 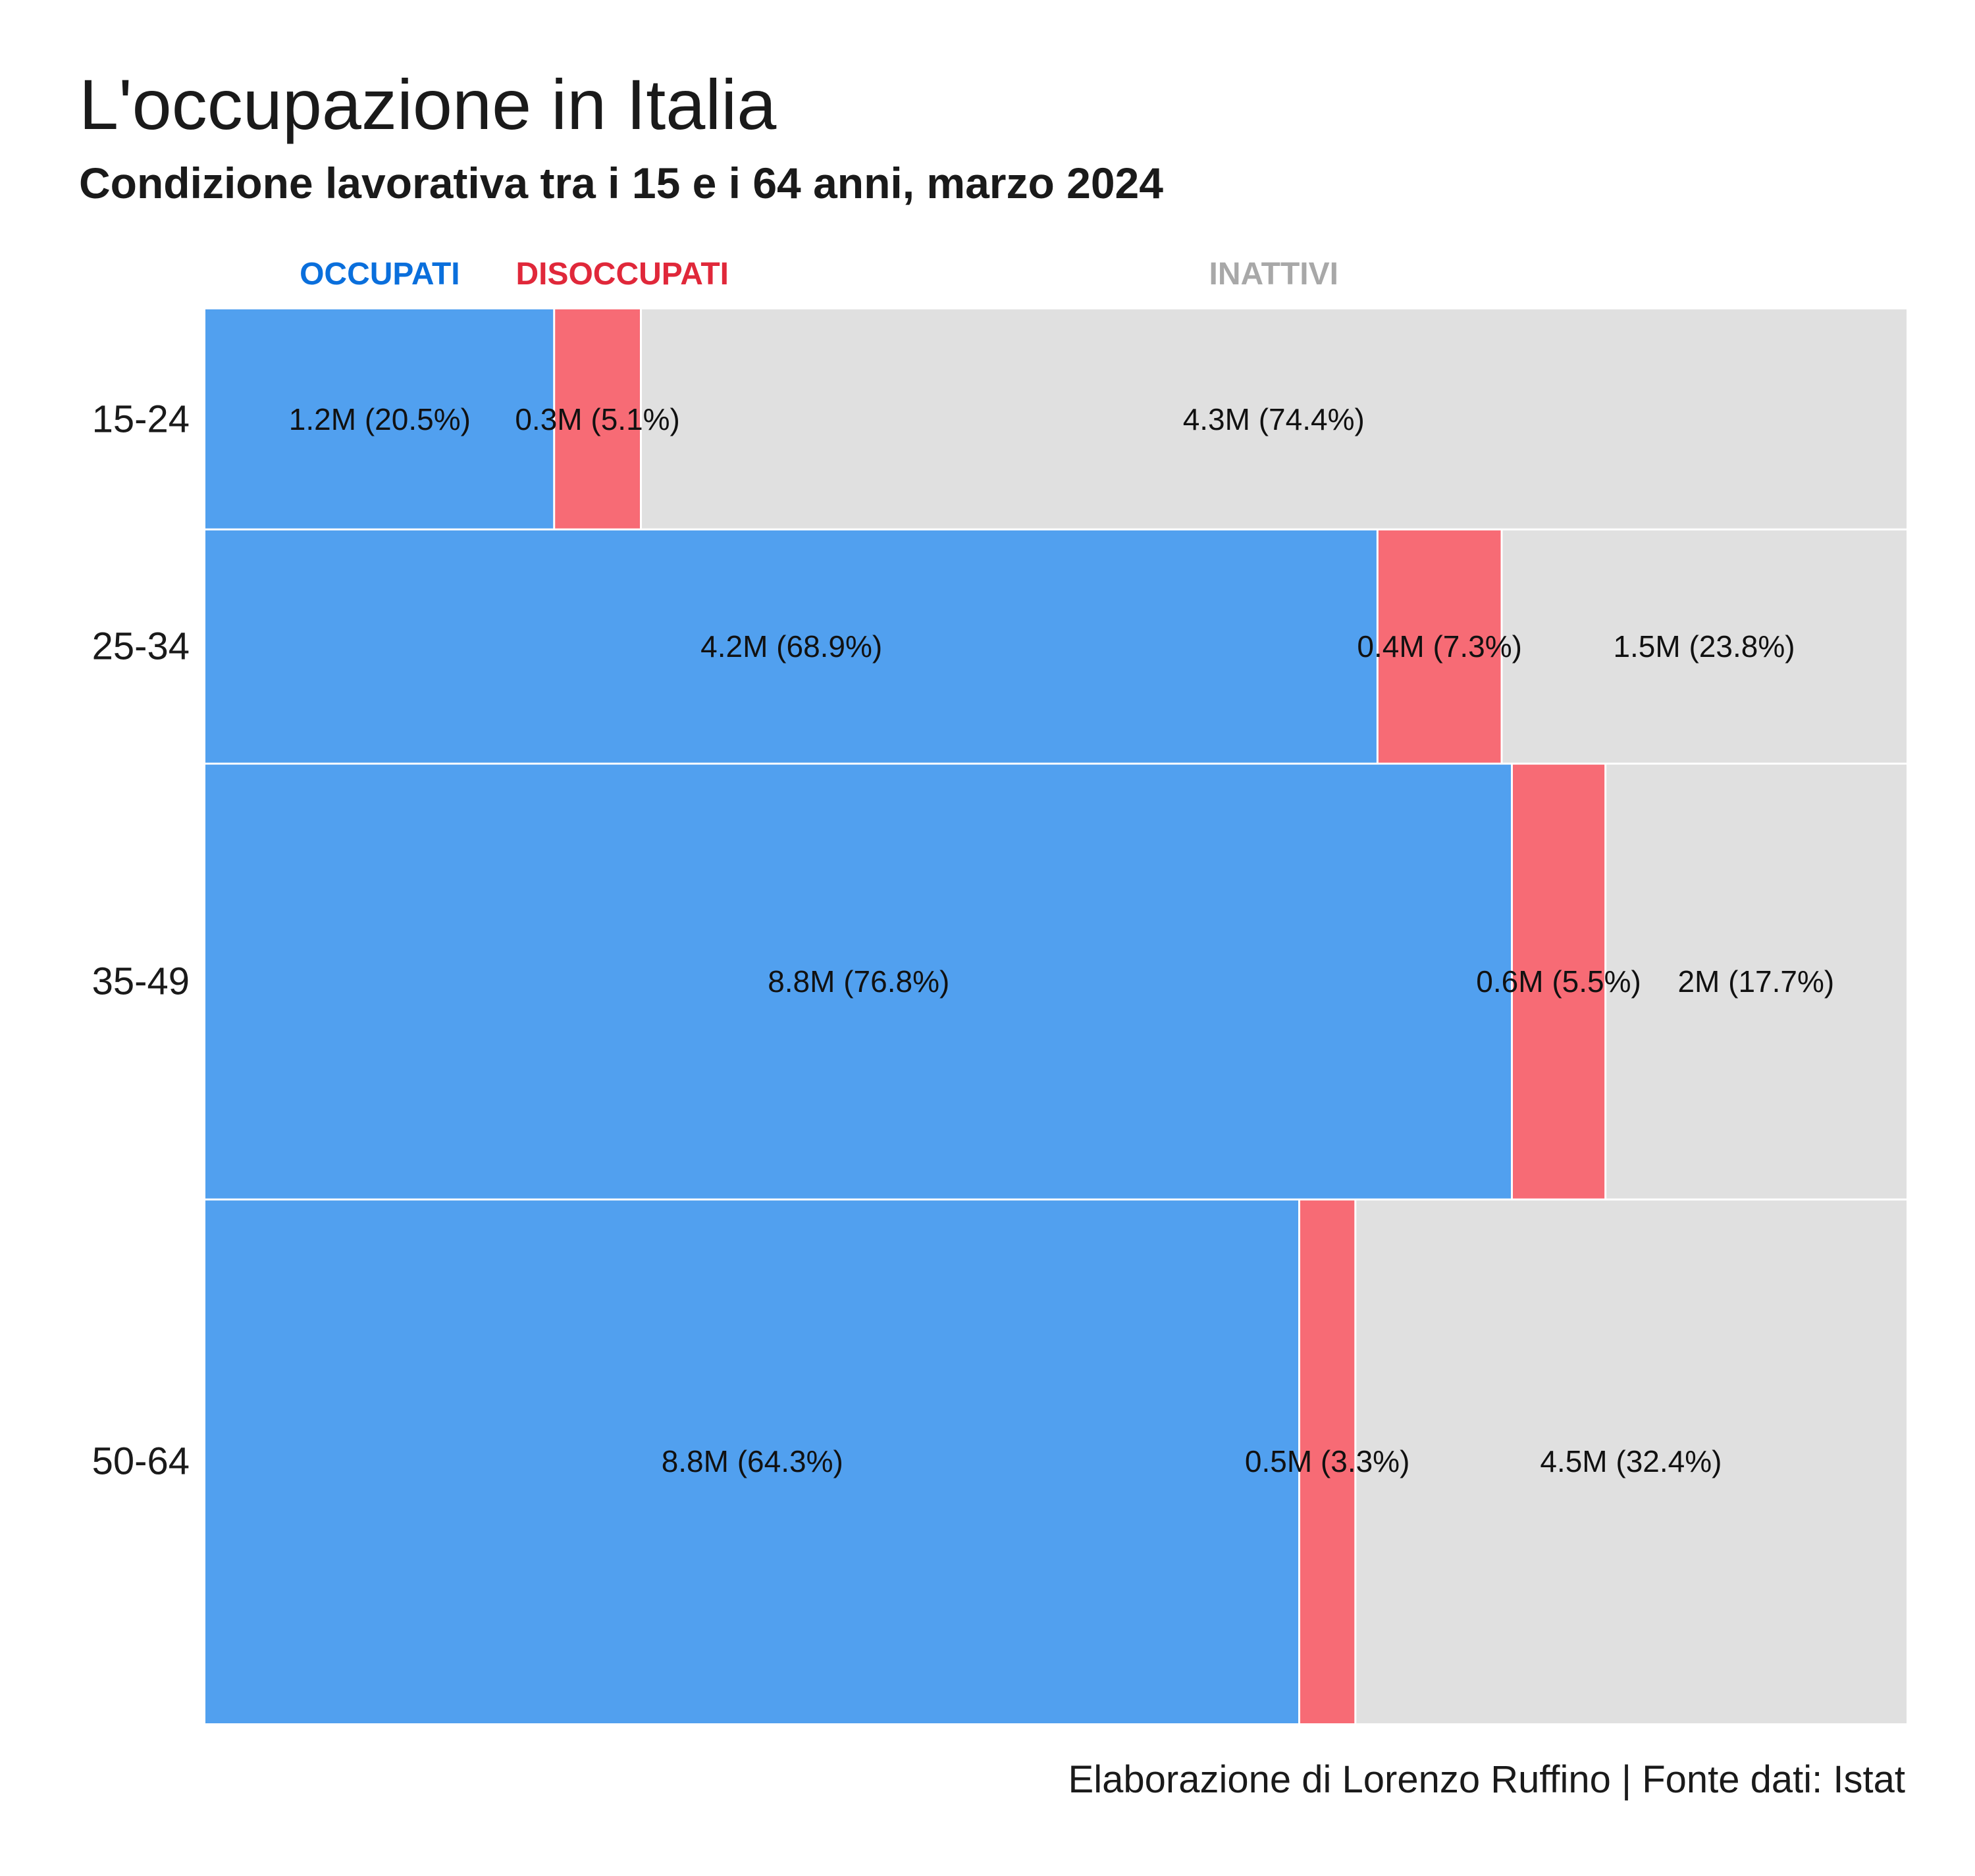 I want to click on bar-25-34-occupati, so click(x=791, y=646).